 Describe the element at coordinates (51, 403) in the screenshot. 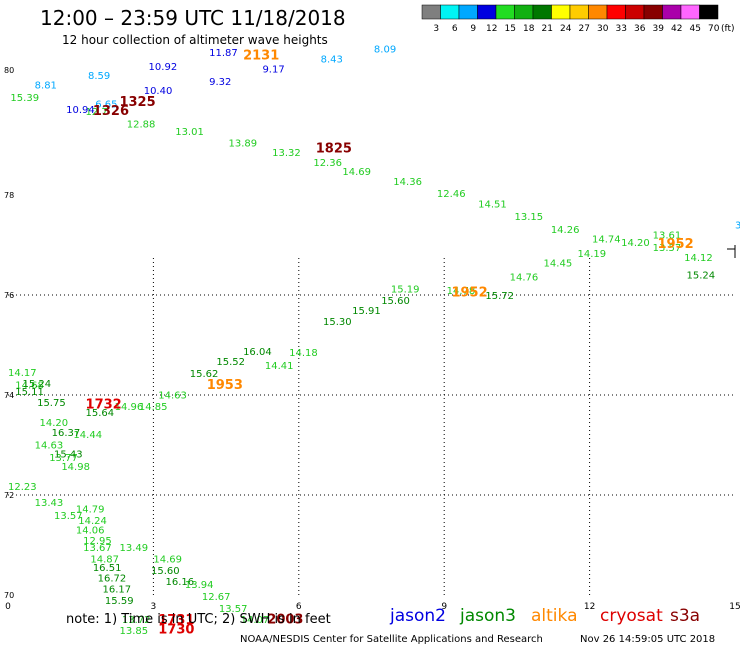

I see `wave-height-label: 15.75` at that location.